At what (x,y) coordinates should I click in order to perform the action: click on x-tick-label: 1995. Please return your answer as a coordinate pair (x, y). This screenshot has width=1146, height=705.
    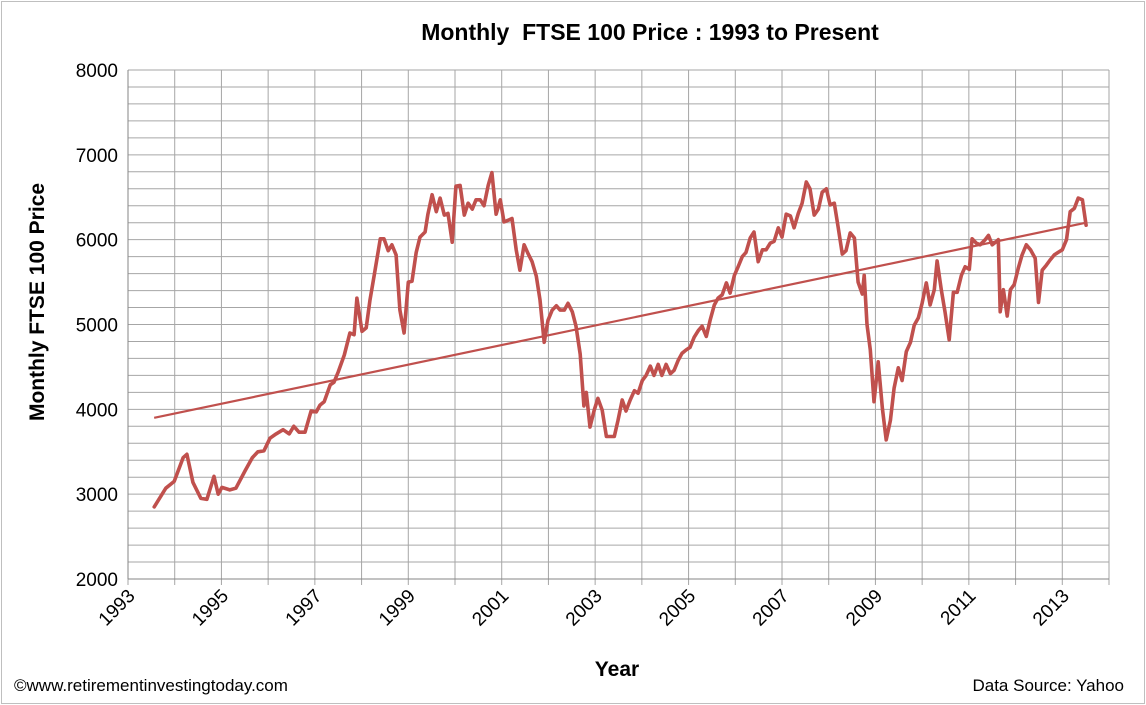
    Looking at the image, I should click on (210, 608).